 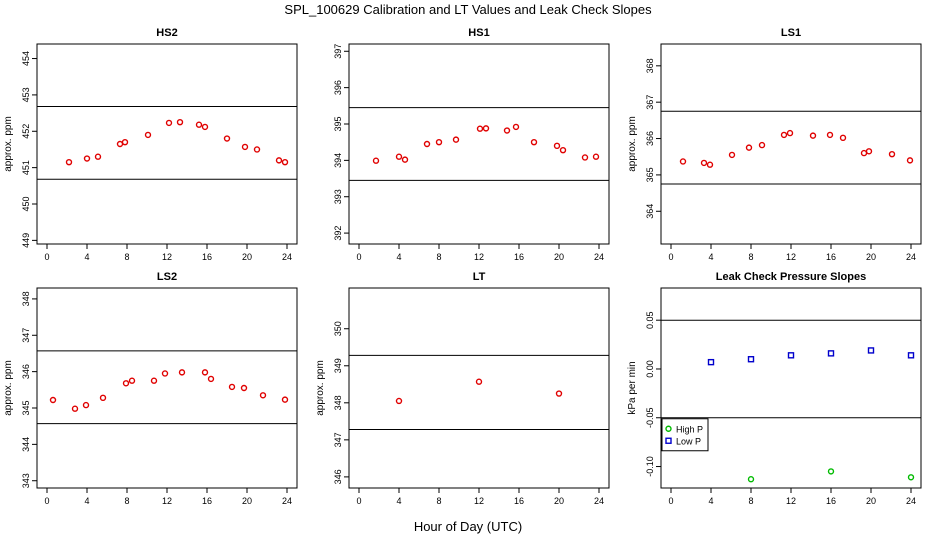 I want to click on y-tick-label: 0.00, so click(x=650, y=369).